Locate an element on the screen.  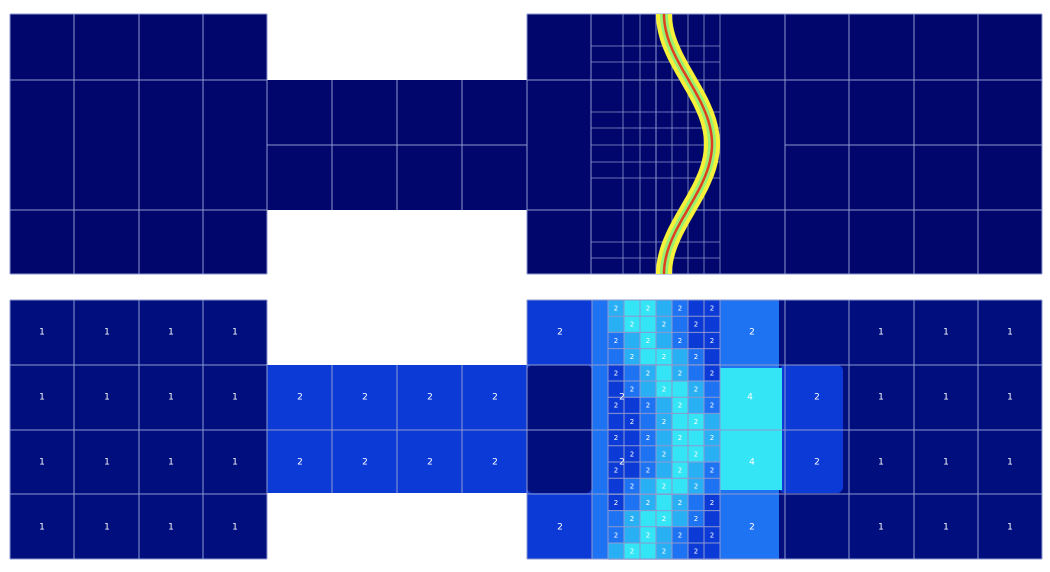
level2-side-left is located at coordinates (559, 429).